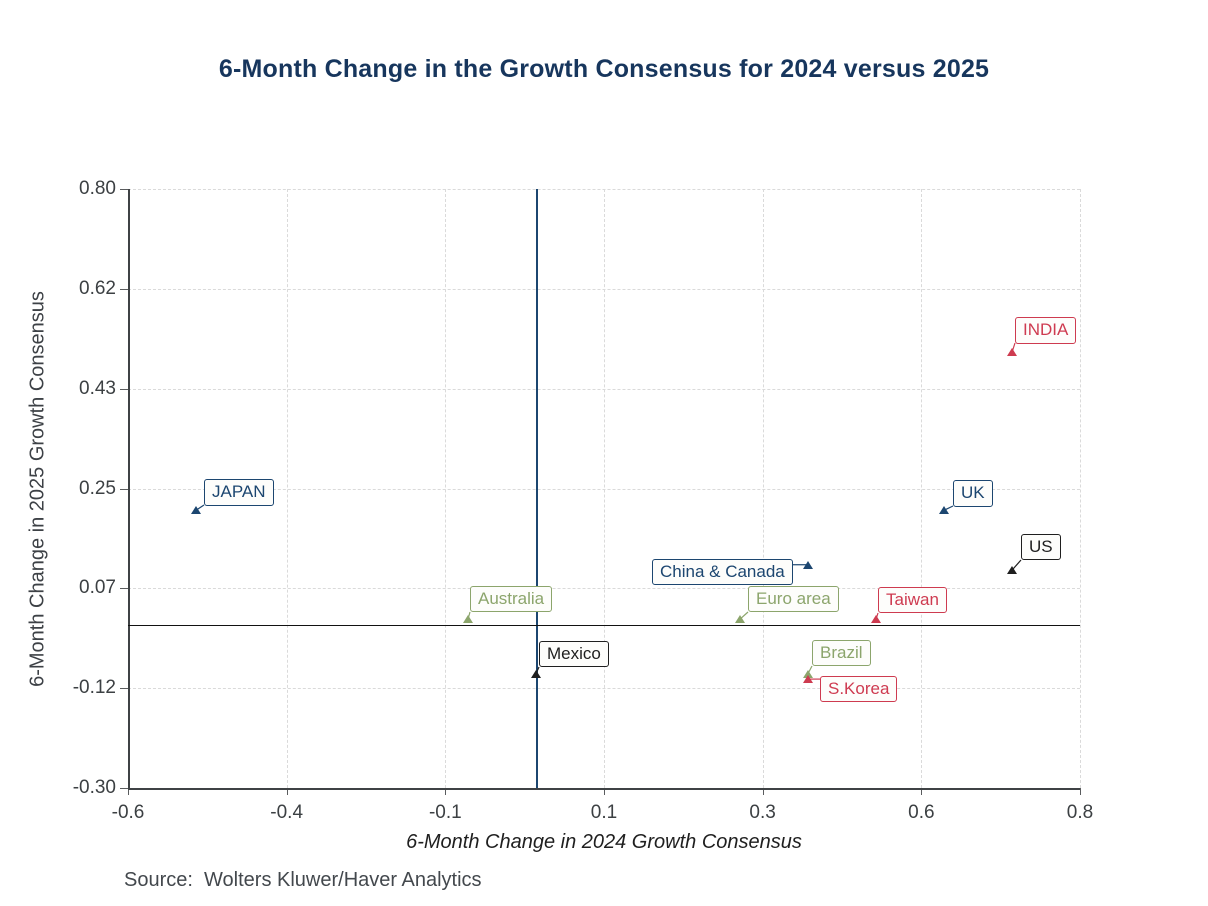 The image size is (1208, 906). Describe the element at coordinates (537, 488) in the screenshot. I see `zero-line-vertical` at that location.